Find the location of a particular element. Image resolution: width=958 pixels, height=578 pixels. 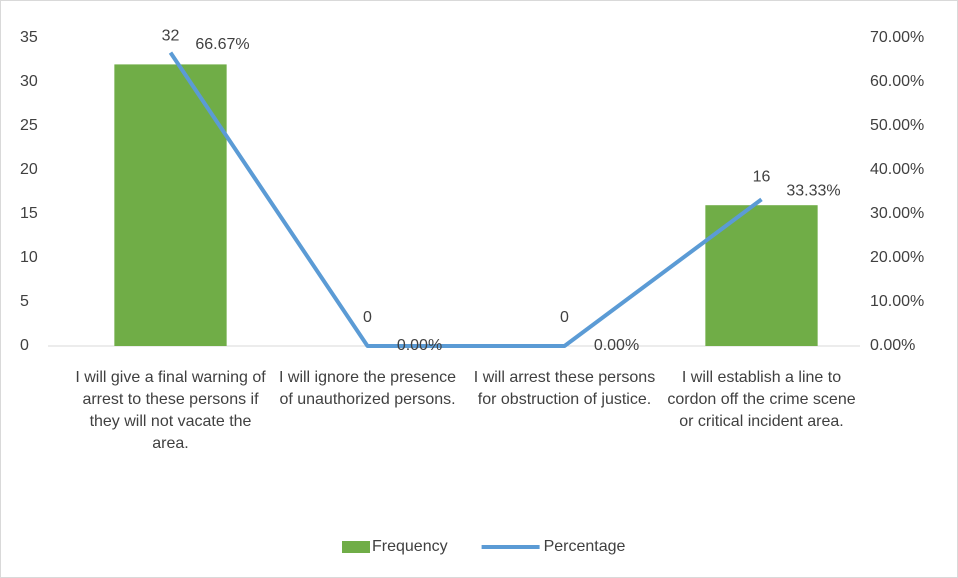

y2-tick-label: 30.00% is located at coordinates (897, 213).